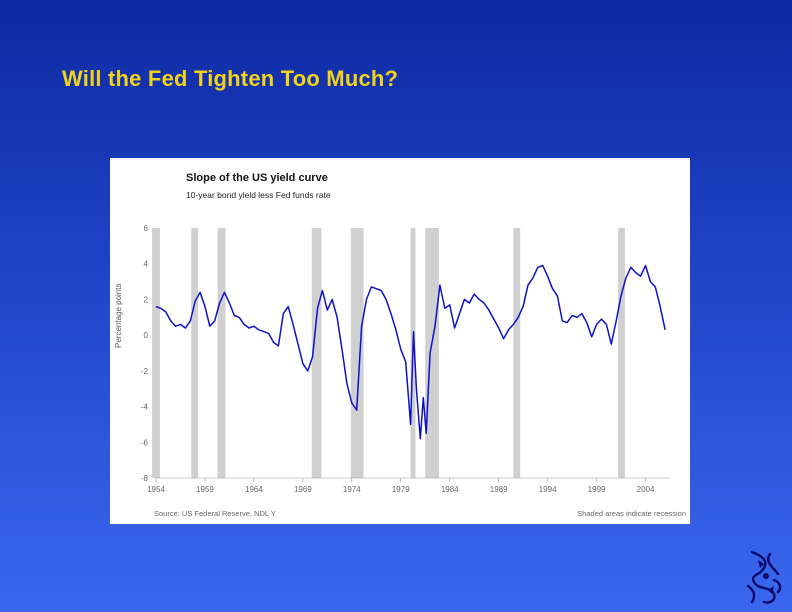  What do you see at coordinates (145, 478) in the screenshot?
I see `y-tick-label: -8` at bounding box center [145, 478].